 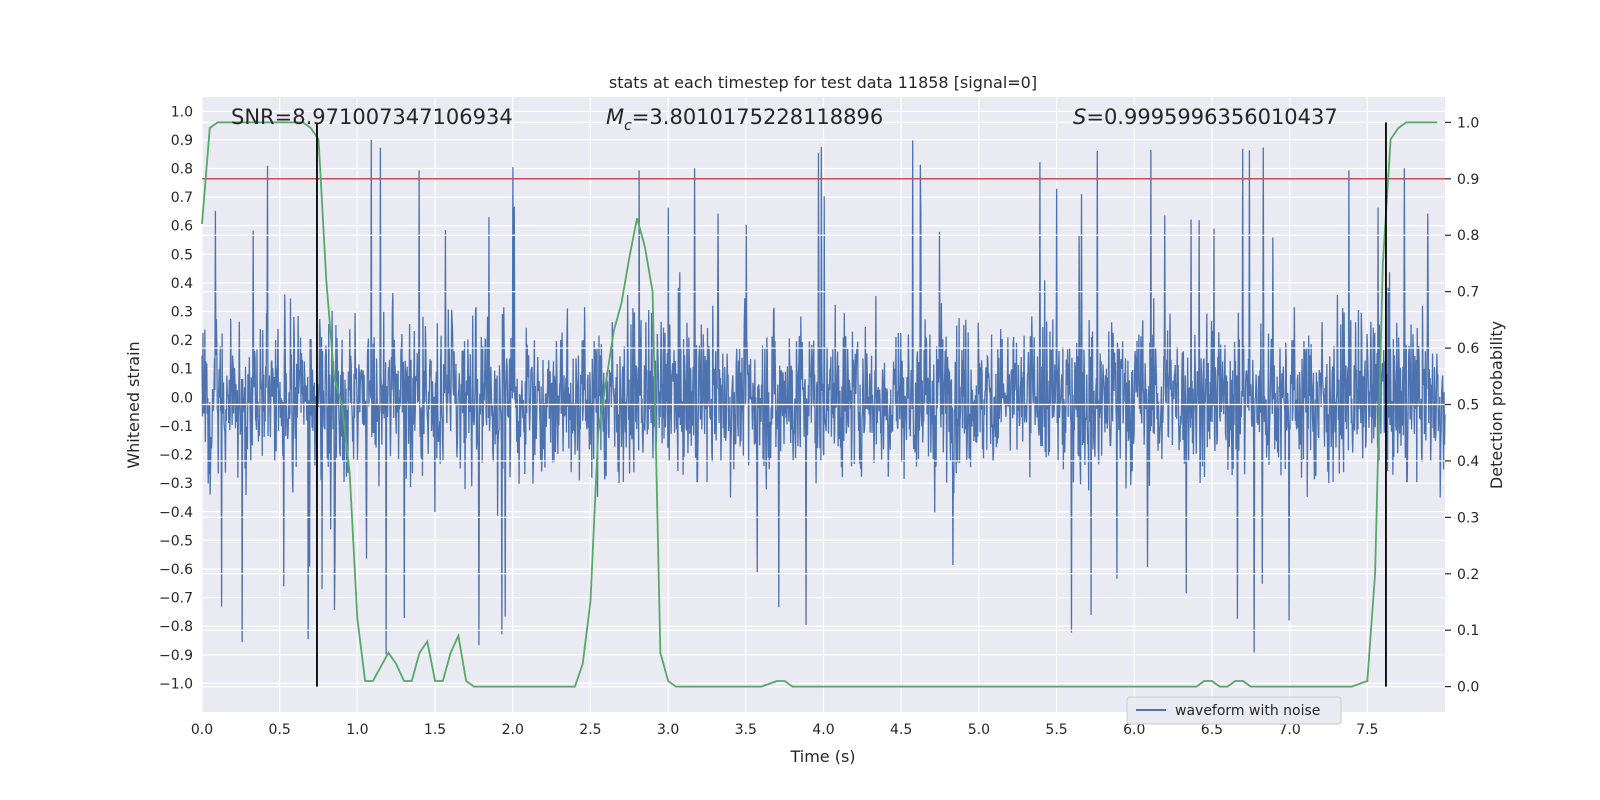 I want to click on x-axis-label: Time (s), so click(x=822, y=756).